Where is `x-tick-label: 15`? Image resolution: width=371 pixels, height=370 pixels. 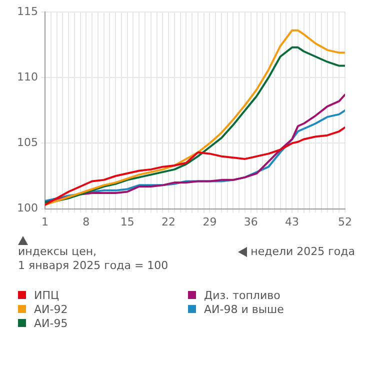 x-tick-label: 15 is located at coordinates (127, 221).